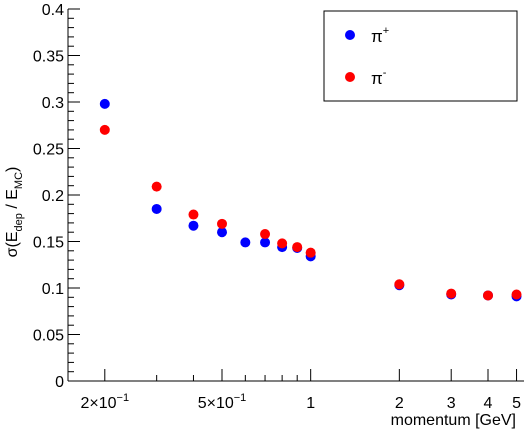  What do you see at coordinates (53, 289) in the screenshot?
I see `y-tick-label: 0.1` at bounding box center [53, 289].